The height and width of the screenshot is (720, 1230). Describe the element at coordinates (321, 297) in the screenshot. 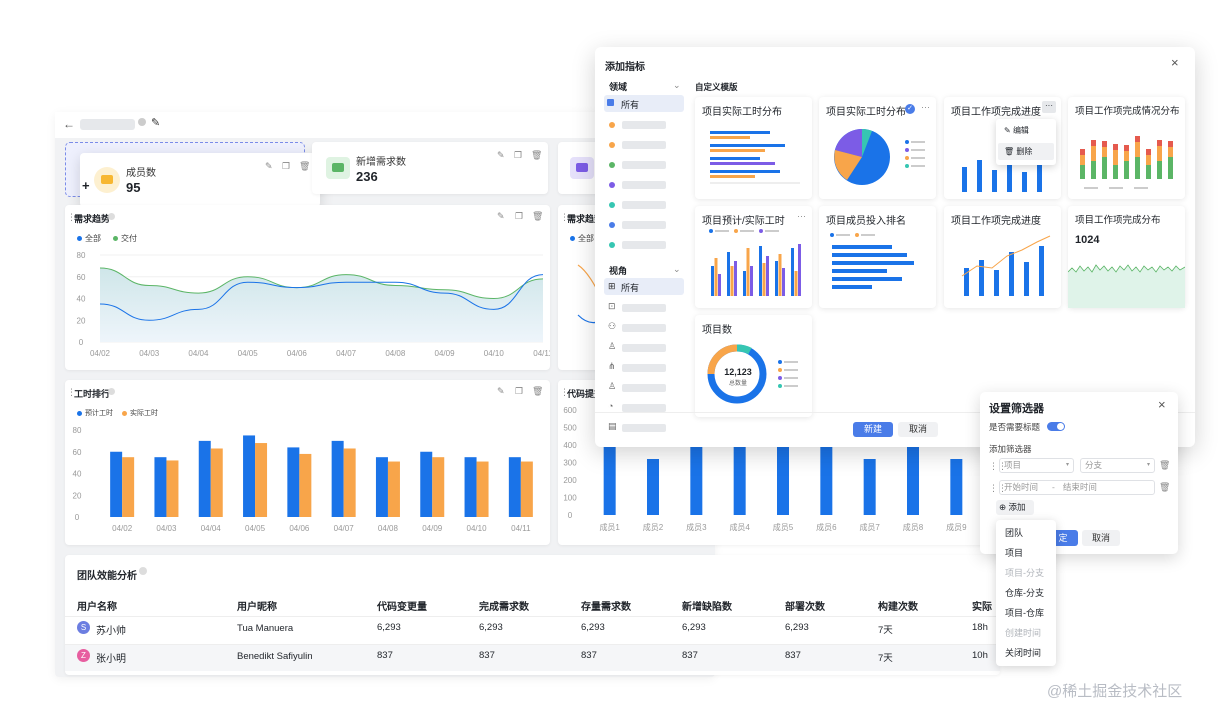

I see `series-line-all` at that location.